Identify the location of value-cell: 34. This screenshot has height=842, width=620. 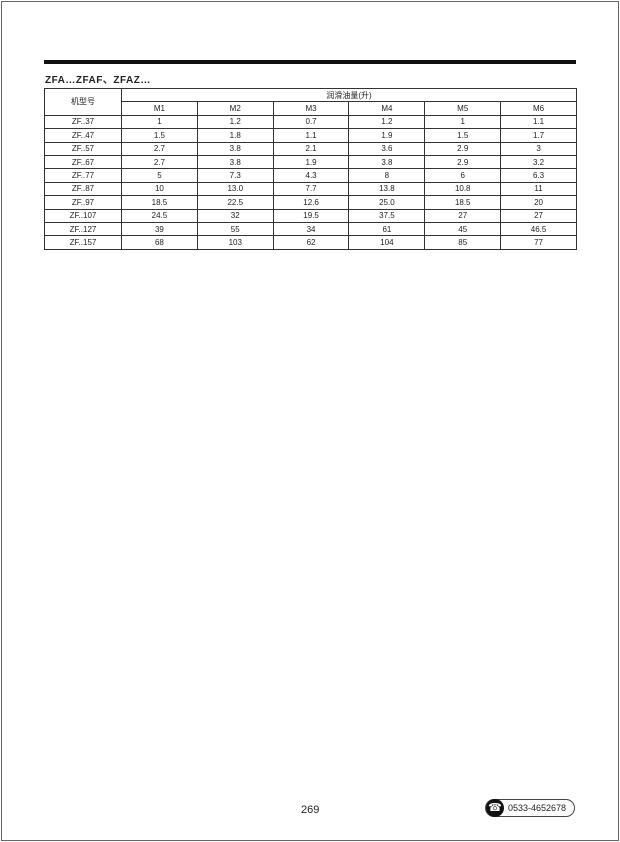
(311, 229).